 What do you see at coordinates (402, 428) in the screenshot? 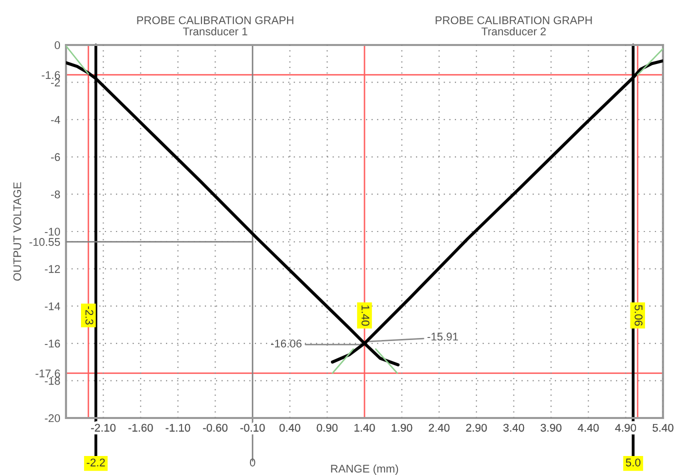
I see `x-tick-label: 1.90` at bounding box center [402, 428].